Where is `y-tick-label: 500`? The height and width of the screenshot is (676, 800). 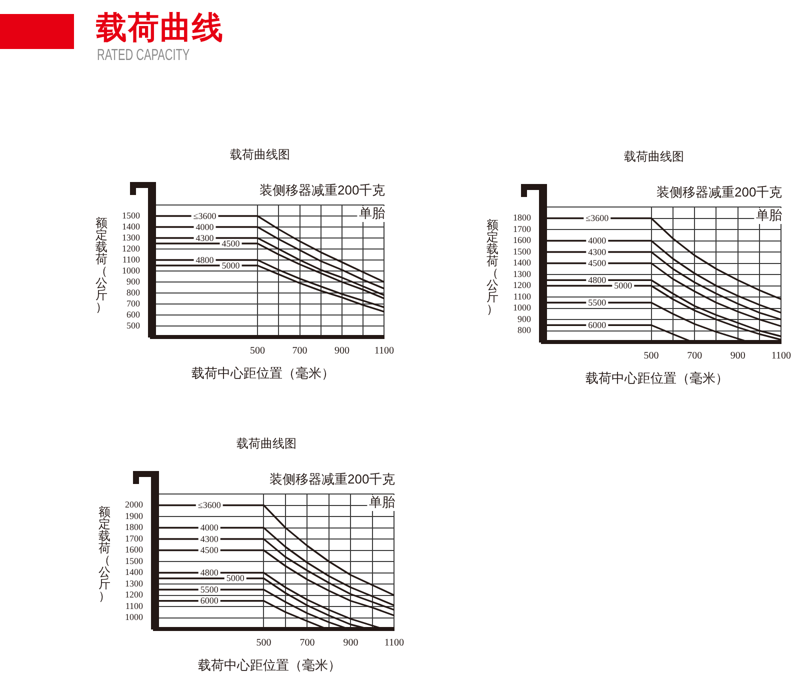 y-tick-label: 500 is located at coordinates (133, 325).